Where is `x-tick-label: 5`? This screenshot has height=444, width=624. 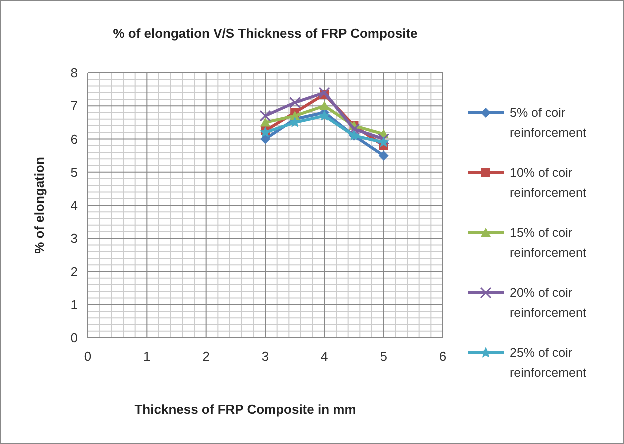
x-tick-label: 5 is located at coordinates (384, 356).